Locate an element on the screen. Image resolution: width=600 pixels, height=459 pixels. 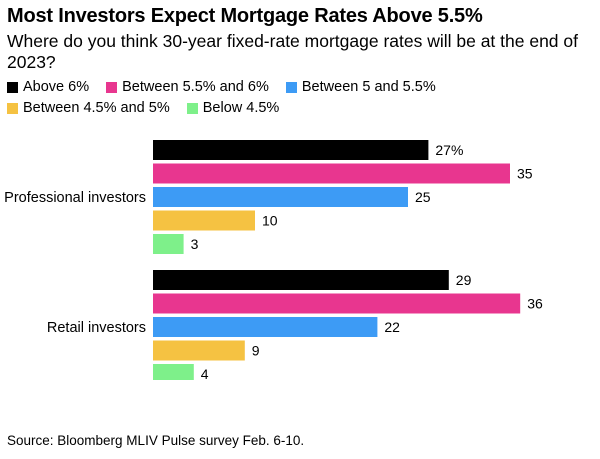
data-label: 29 is located at coordinates (464, 280).